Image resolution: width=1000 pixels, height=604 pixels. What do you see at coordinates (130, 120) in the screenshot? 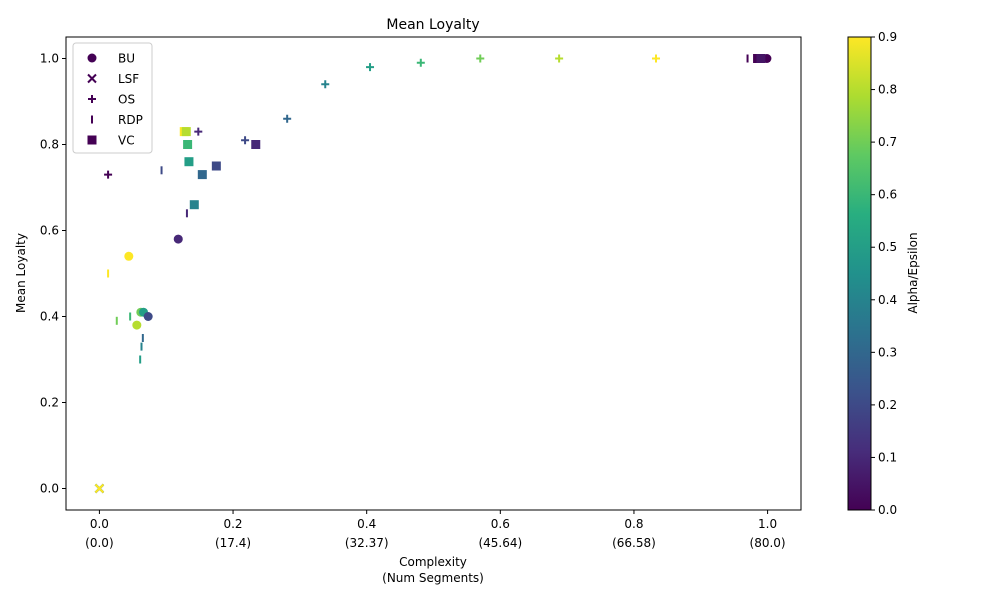
I see `legend-label-rdp: RDP` at bounding box center [130, 120].